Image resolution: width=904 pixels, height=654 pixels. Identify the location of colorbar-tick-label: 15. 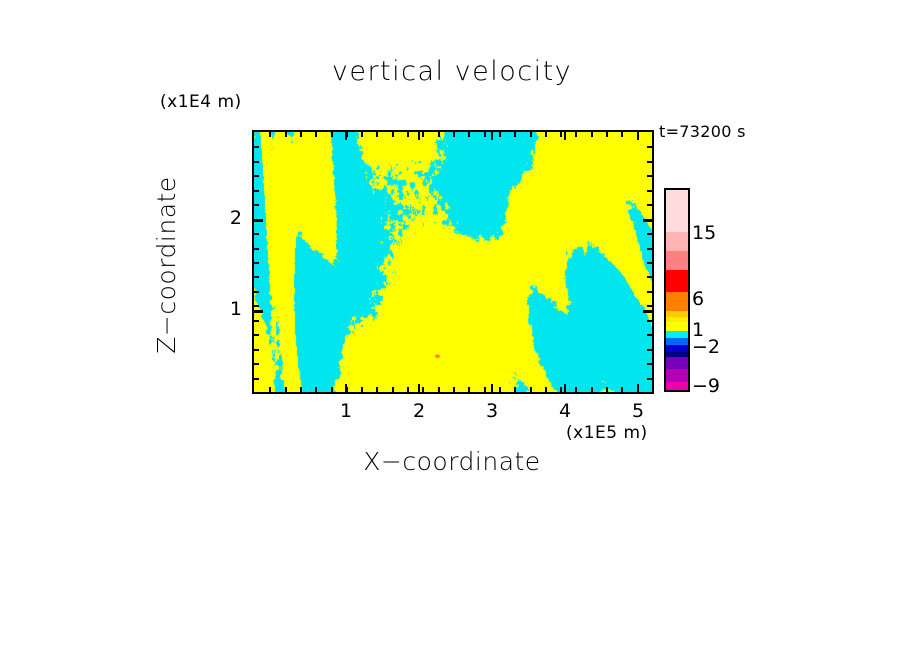
(704, 233).